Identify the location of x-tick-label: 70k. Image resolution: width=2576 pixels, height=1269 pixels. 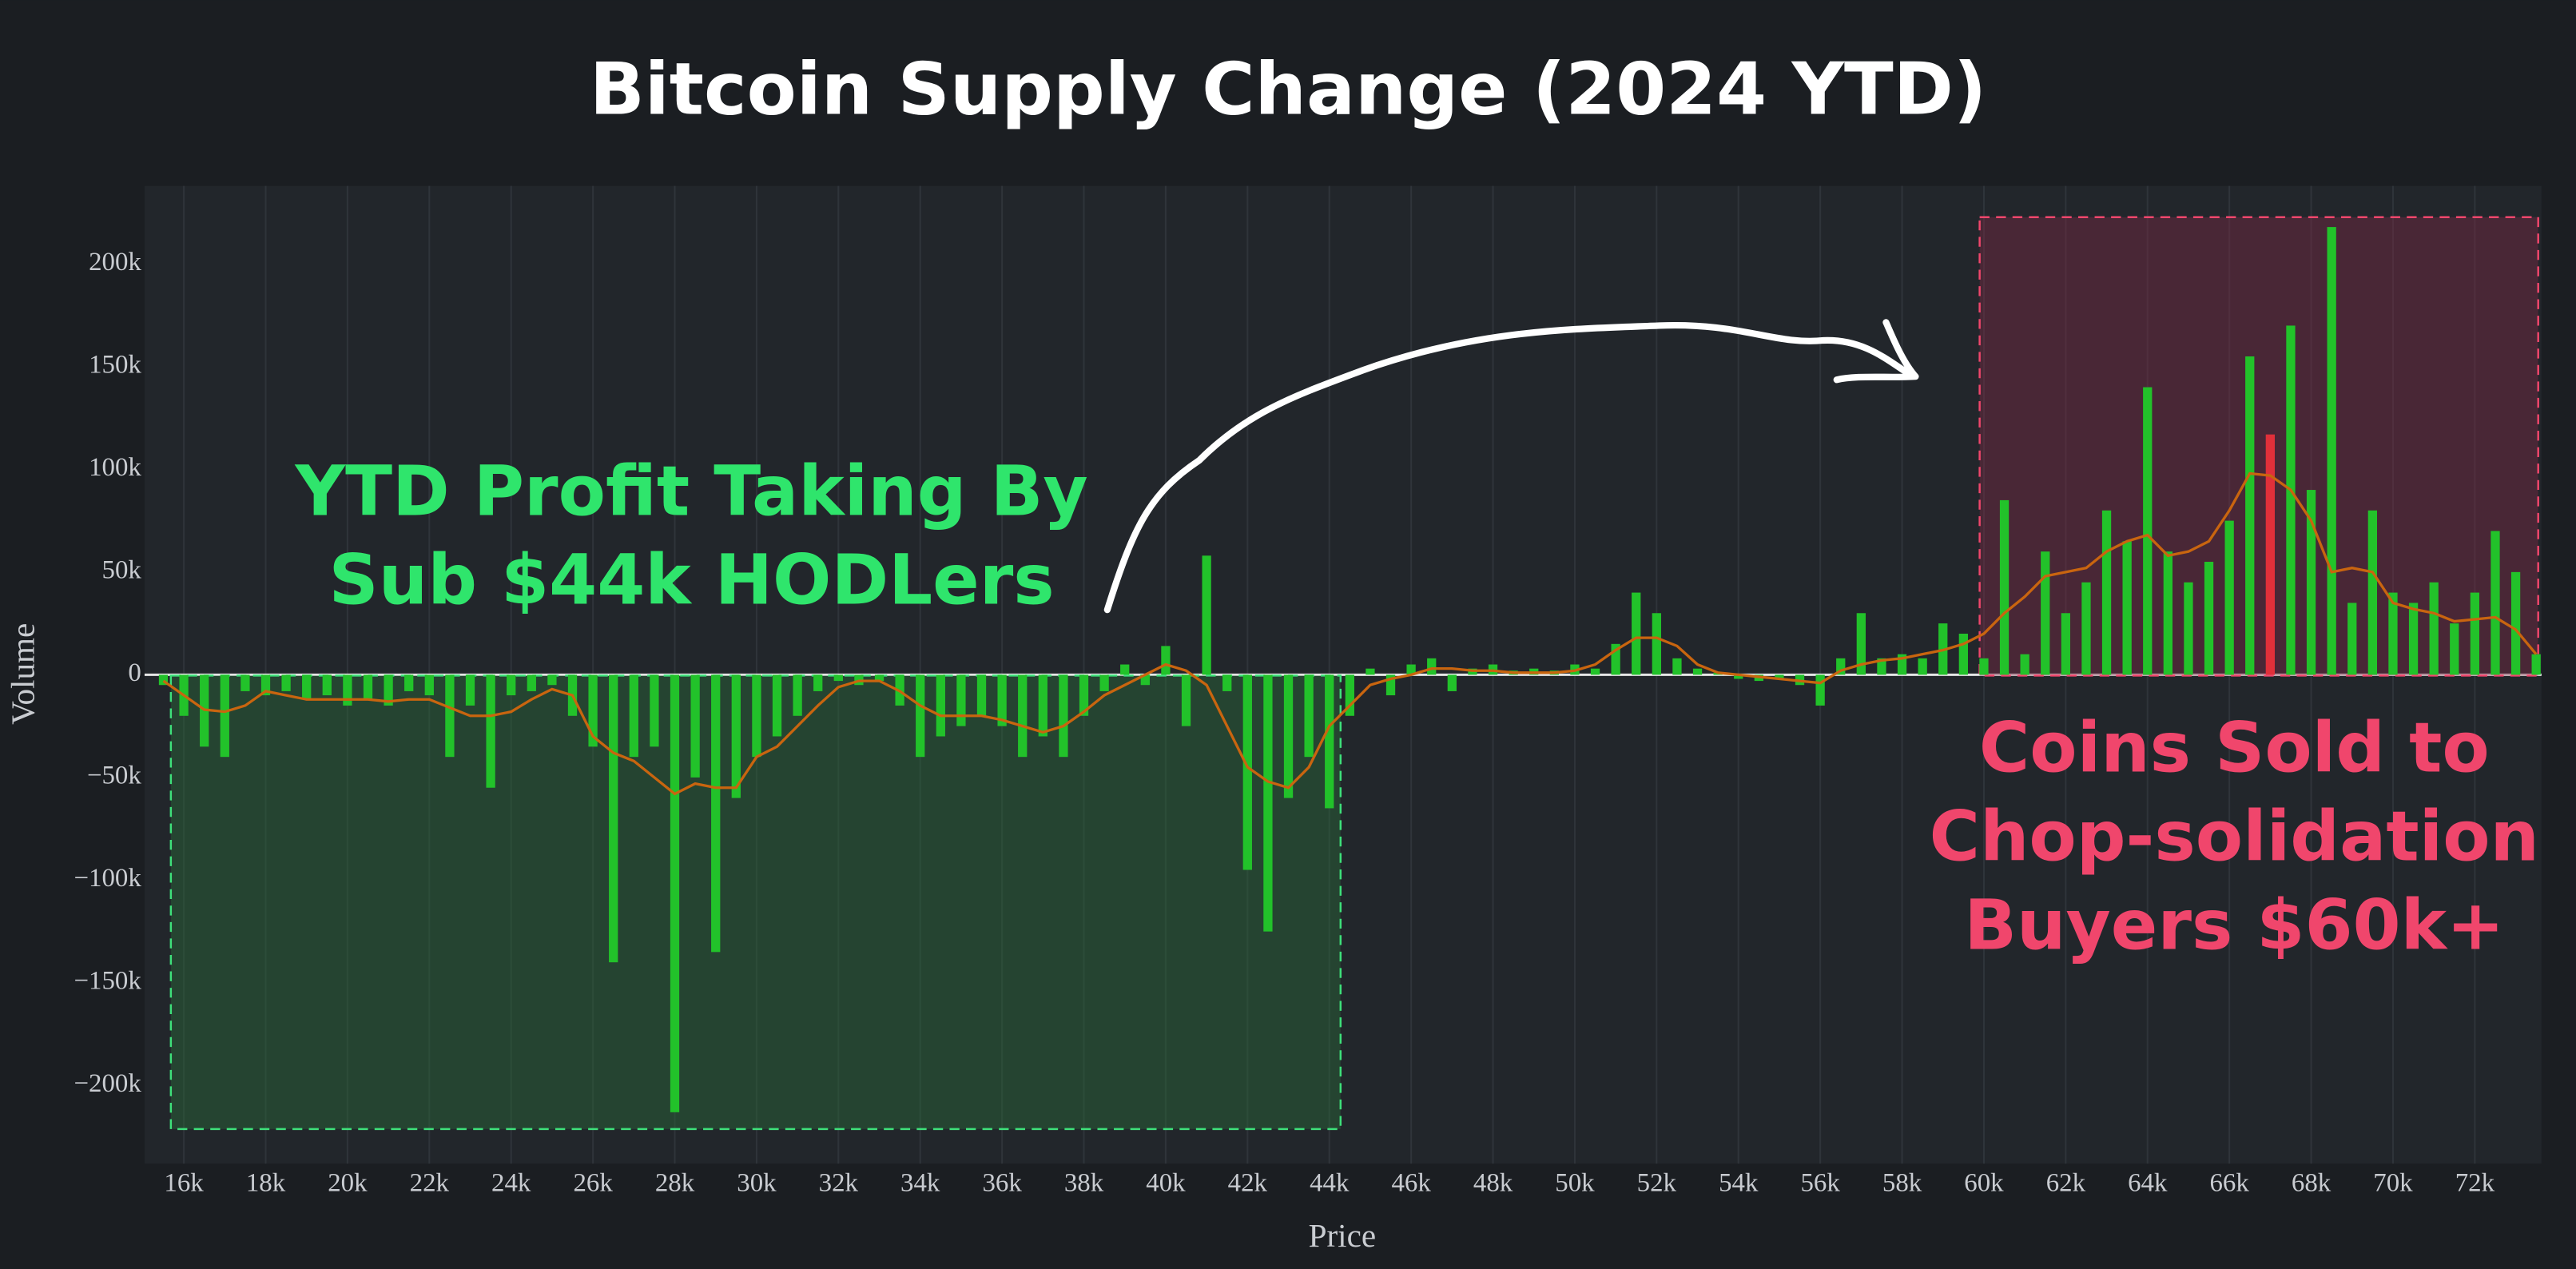
(2393, 1182).